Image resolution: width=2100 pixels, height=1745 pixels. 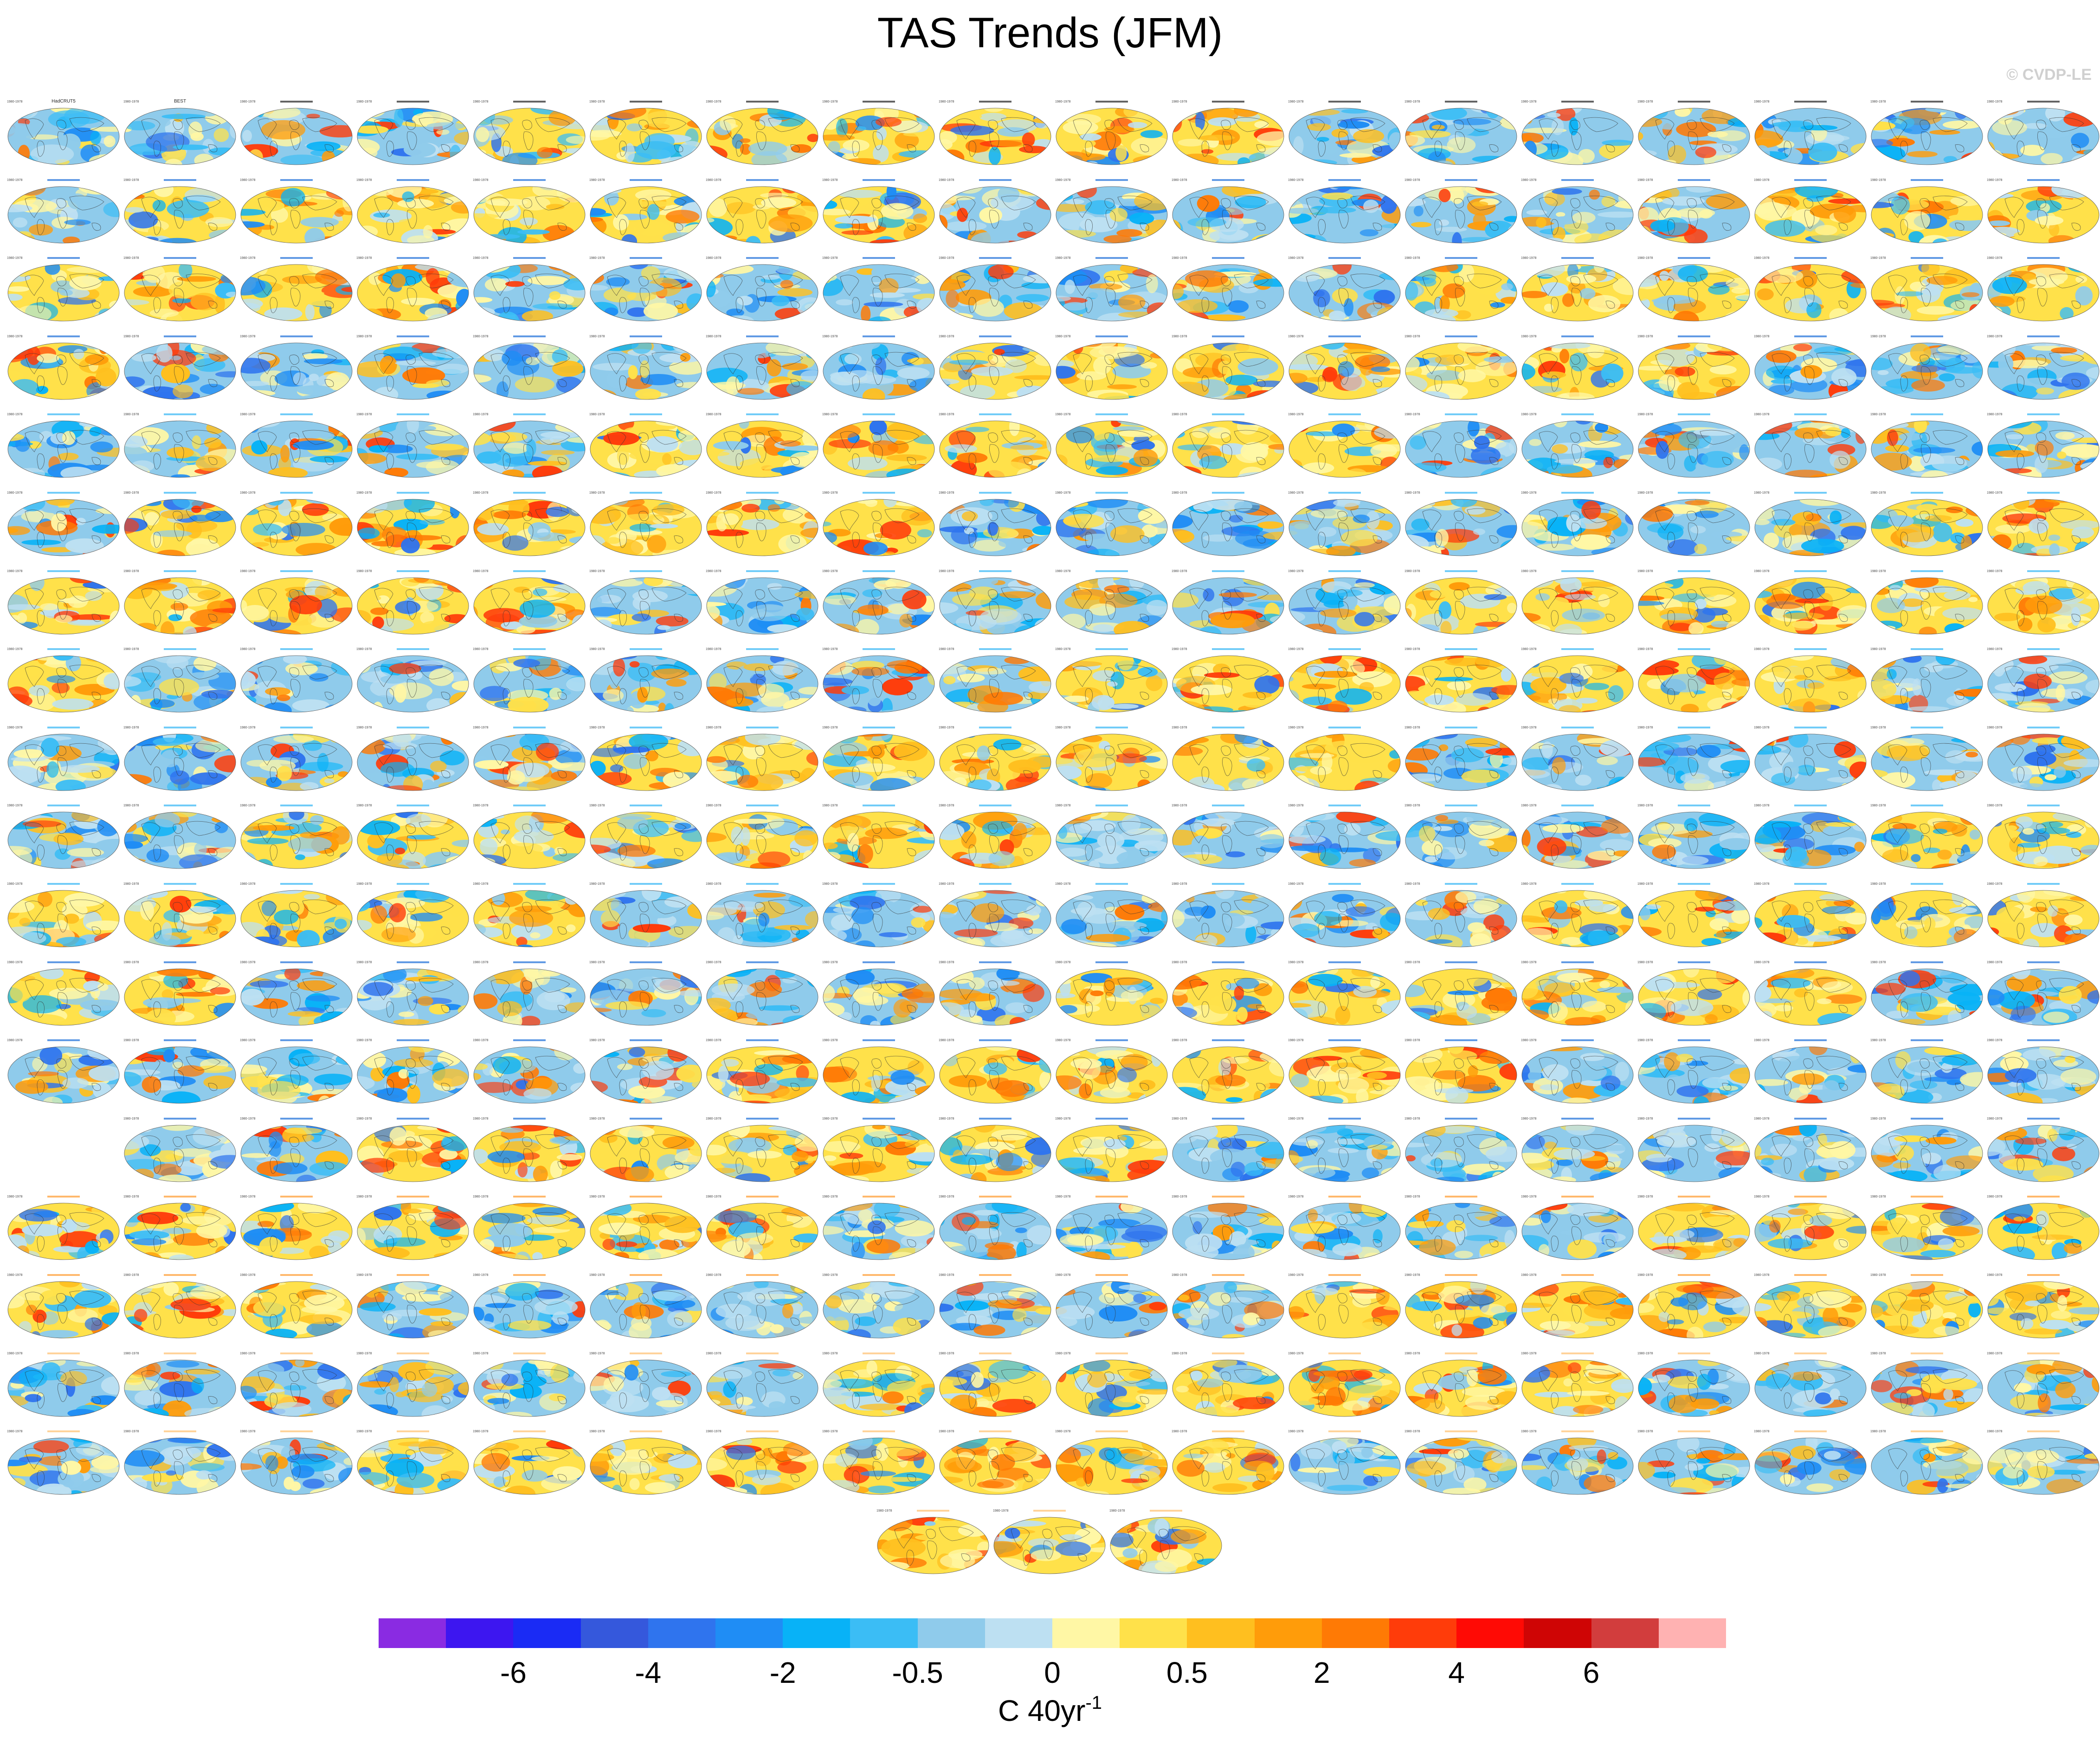 What do you see at coordinates (1228, 137) in the screenshot?
I see `globe-outline` at bounding box center [1228, 137].